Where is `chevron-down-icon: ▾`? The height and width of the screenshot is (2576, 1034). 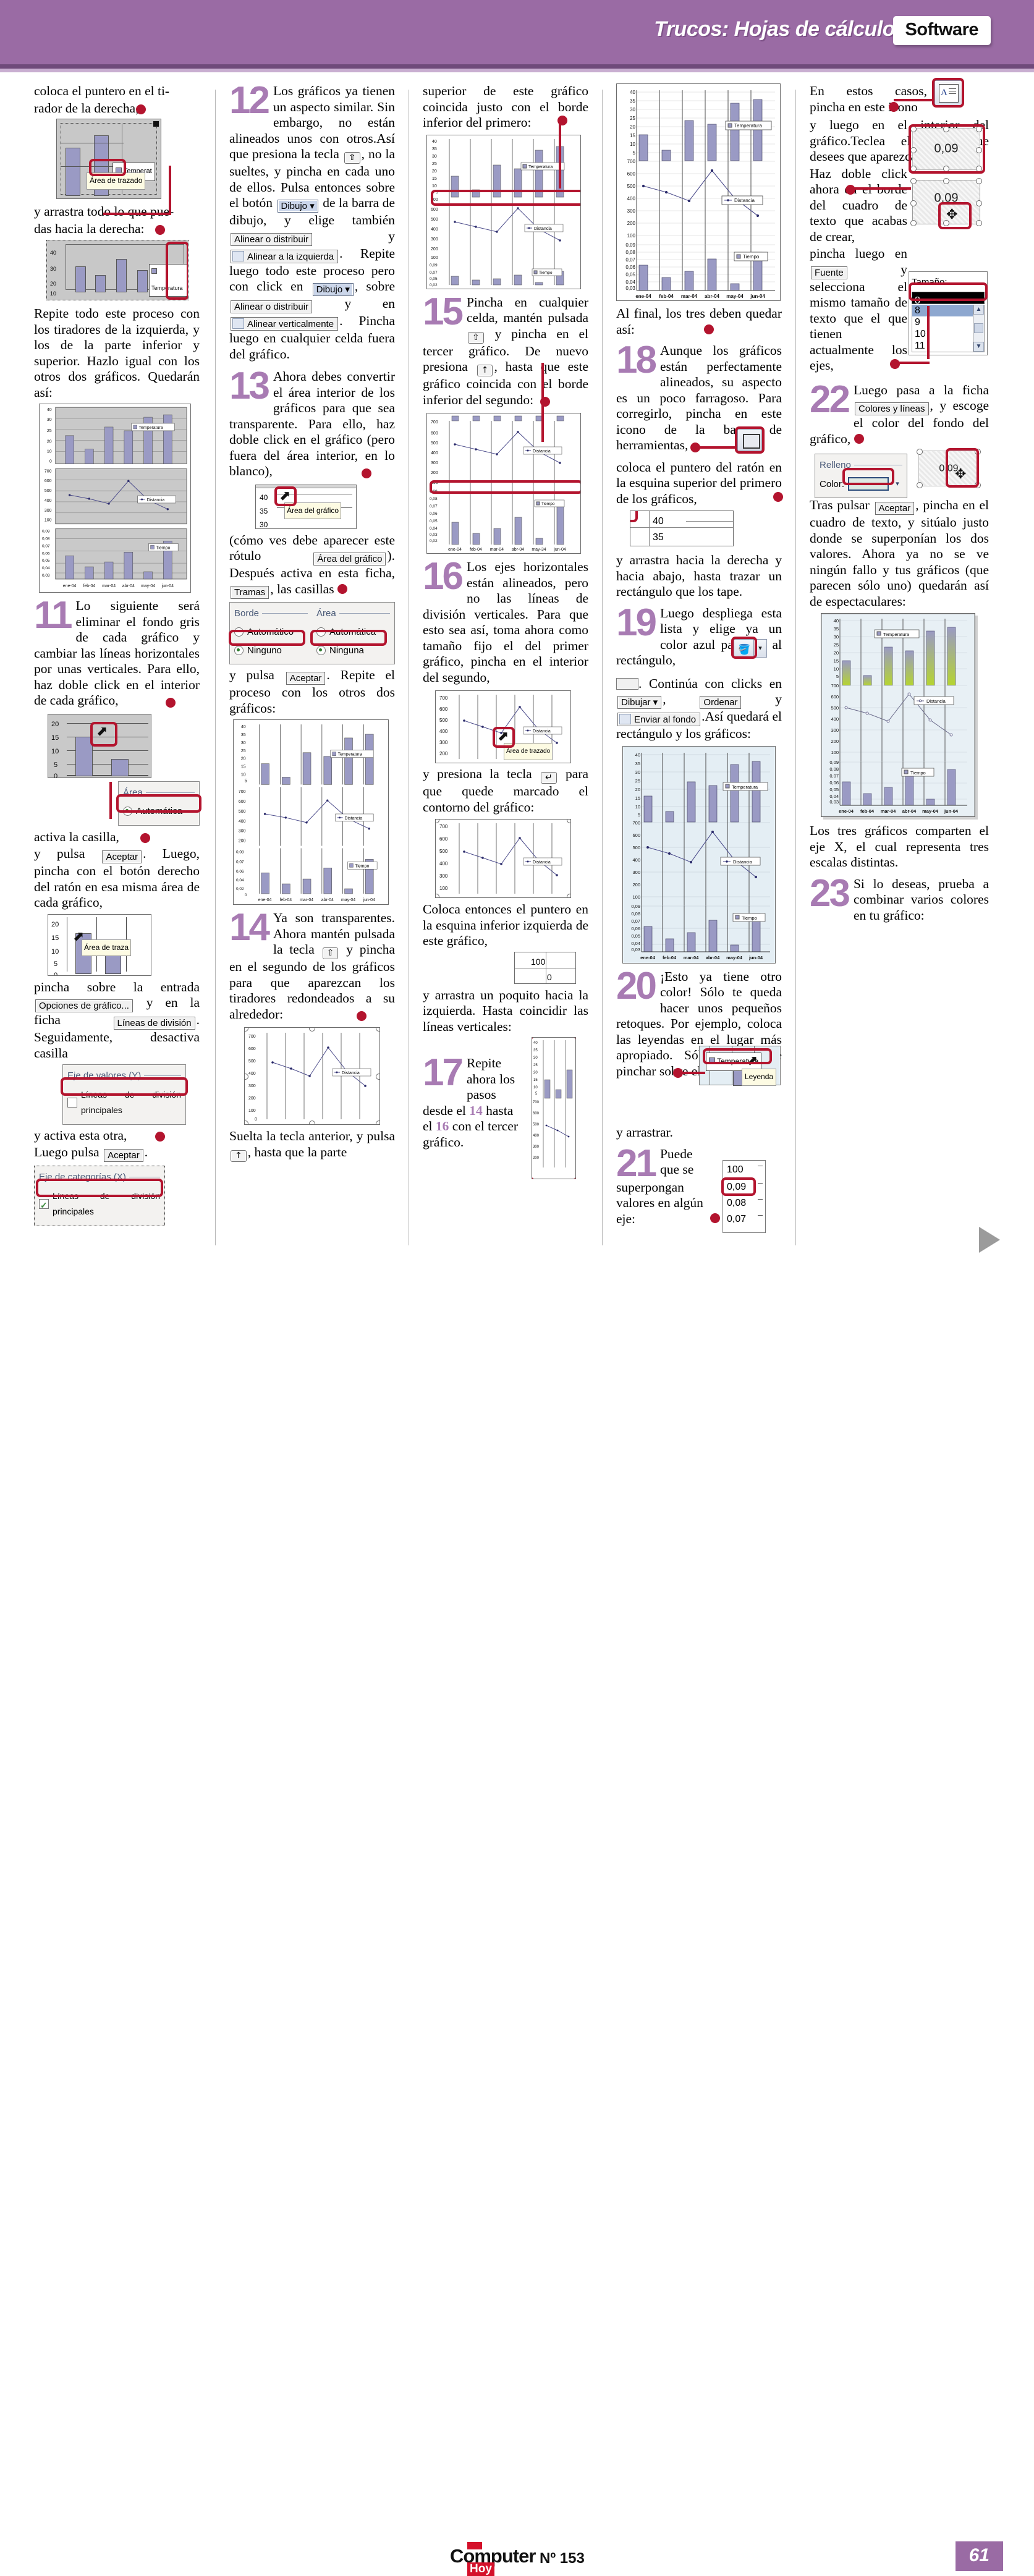 chevron-down-icon: ▾ is located at coordinates (898, 484).